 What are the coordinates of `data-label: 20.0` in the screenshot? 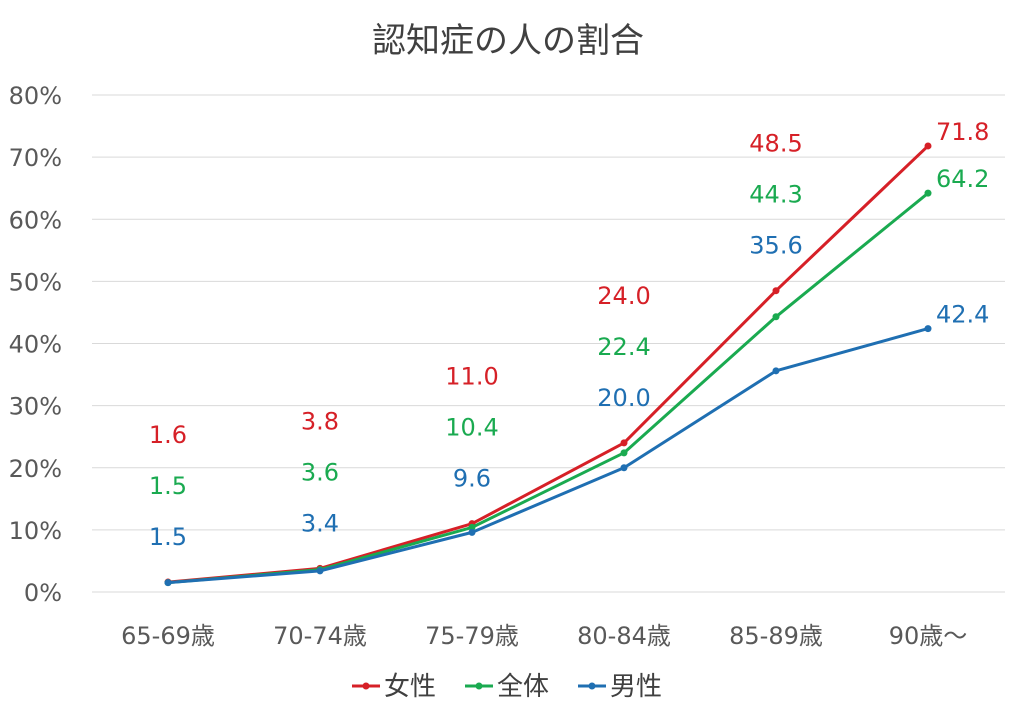 It's located at (623, 398).